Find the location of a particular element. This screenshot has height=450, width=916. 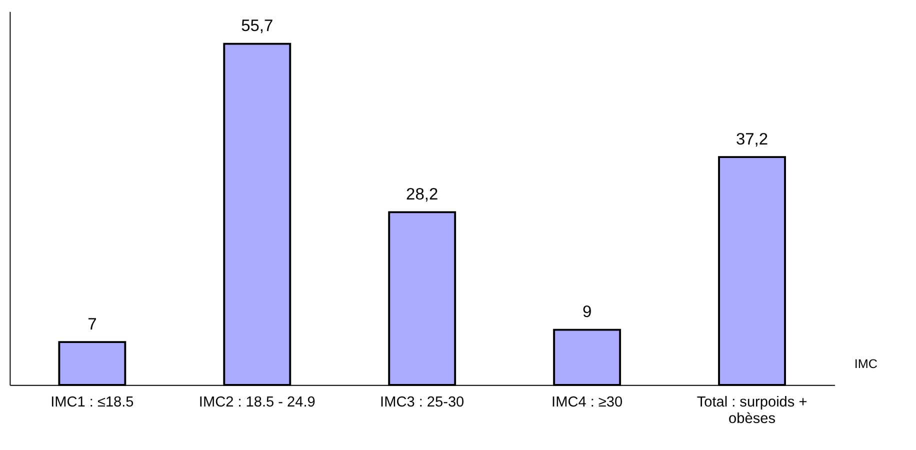

x-tick-label: IMC1 : ≤18.5 is located at coordinates (92, 402).